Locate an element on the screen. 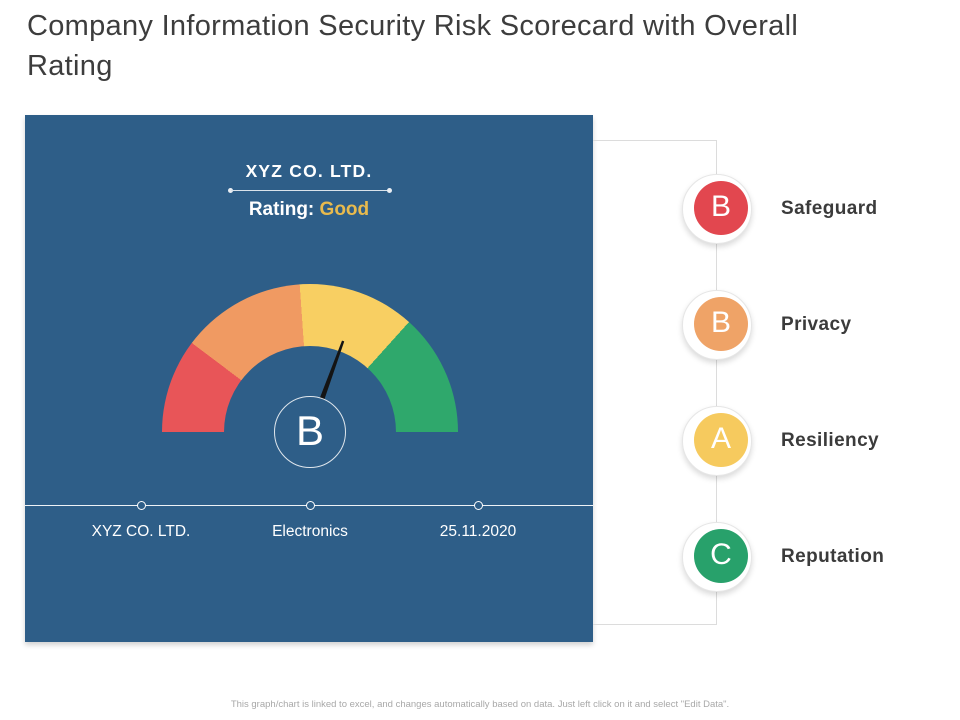 The width and height of the screenshot is (960, 720). grade-badge-safeguard: B is located at coordinates (721, 208).